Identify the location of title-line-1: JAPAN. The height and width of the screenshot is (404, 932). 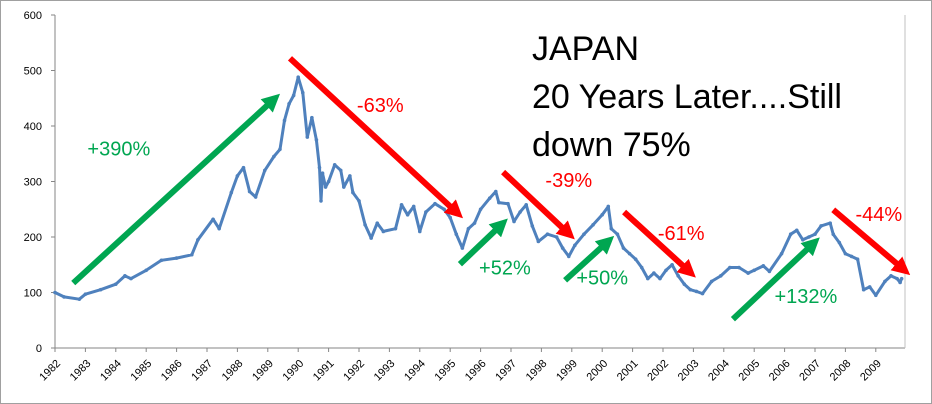
(585, 49).